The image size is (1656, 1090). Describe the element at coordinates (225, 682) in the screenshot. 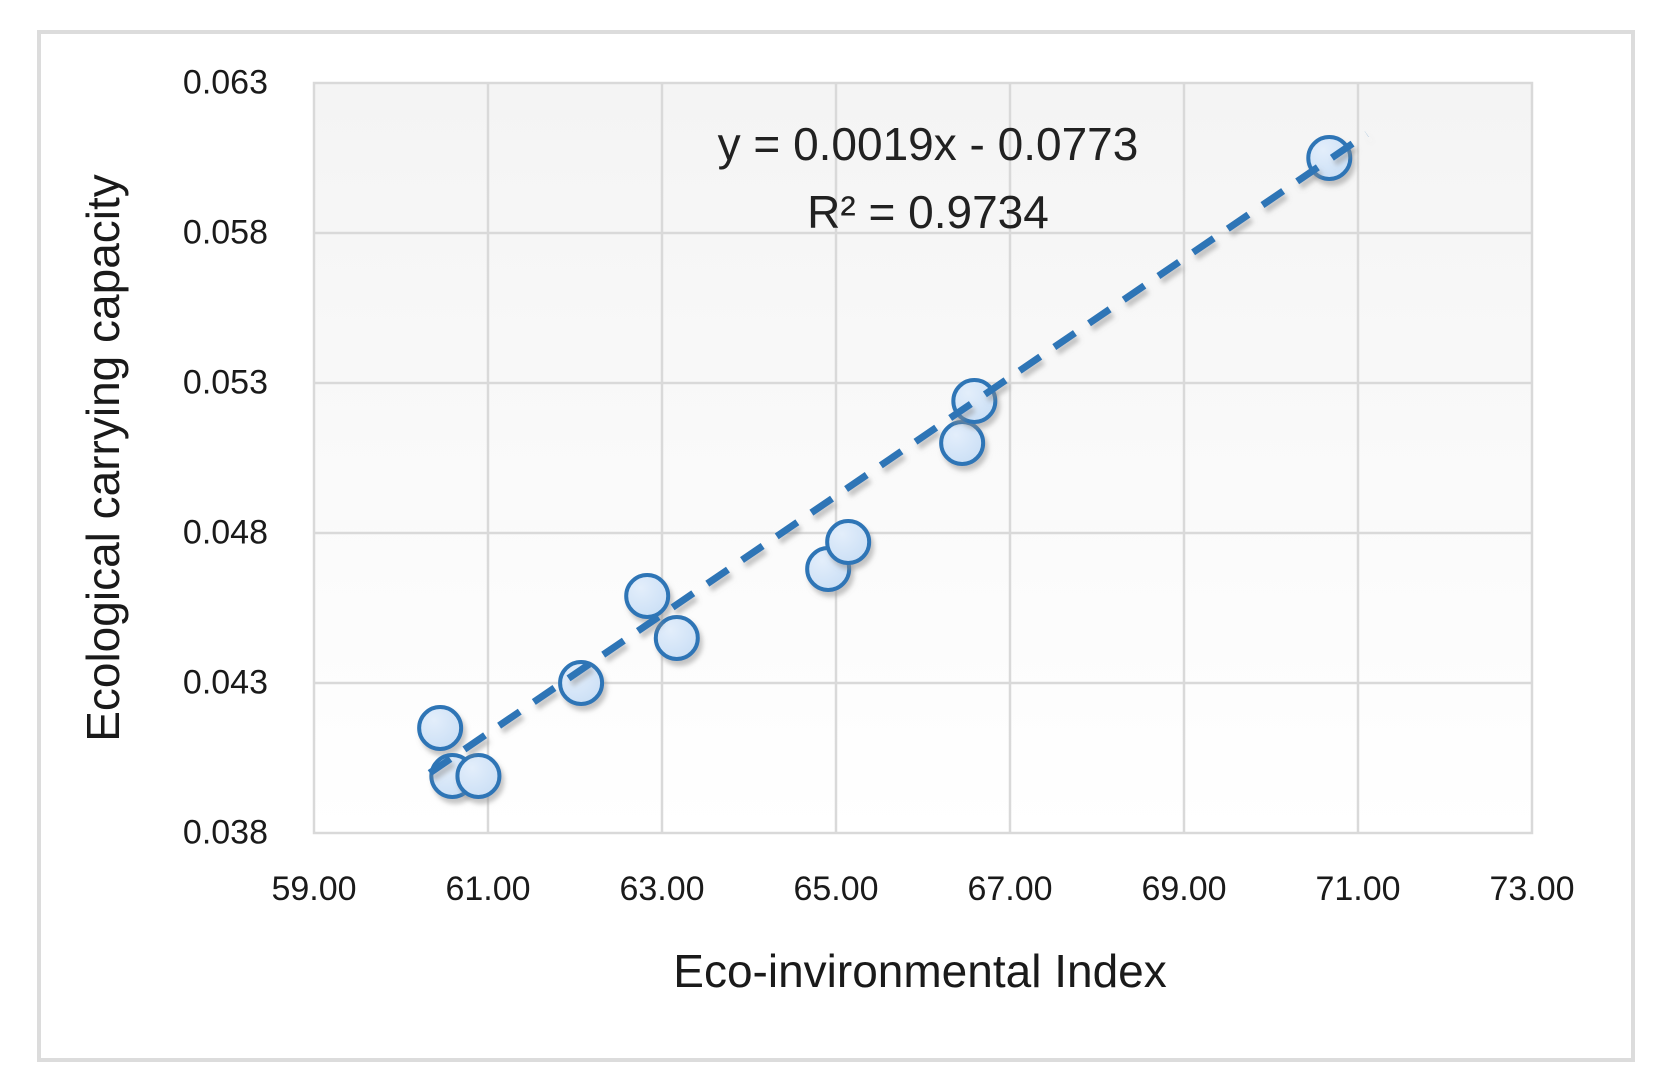

I see `y-tick-label: 0.043` at that location.